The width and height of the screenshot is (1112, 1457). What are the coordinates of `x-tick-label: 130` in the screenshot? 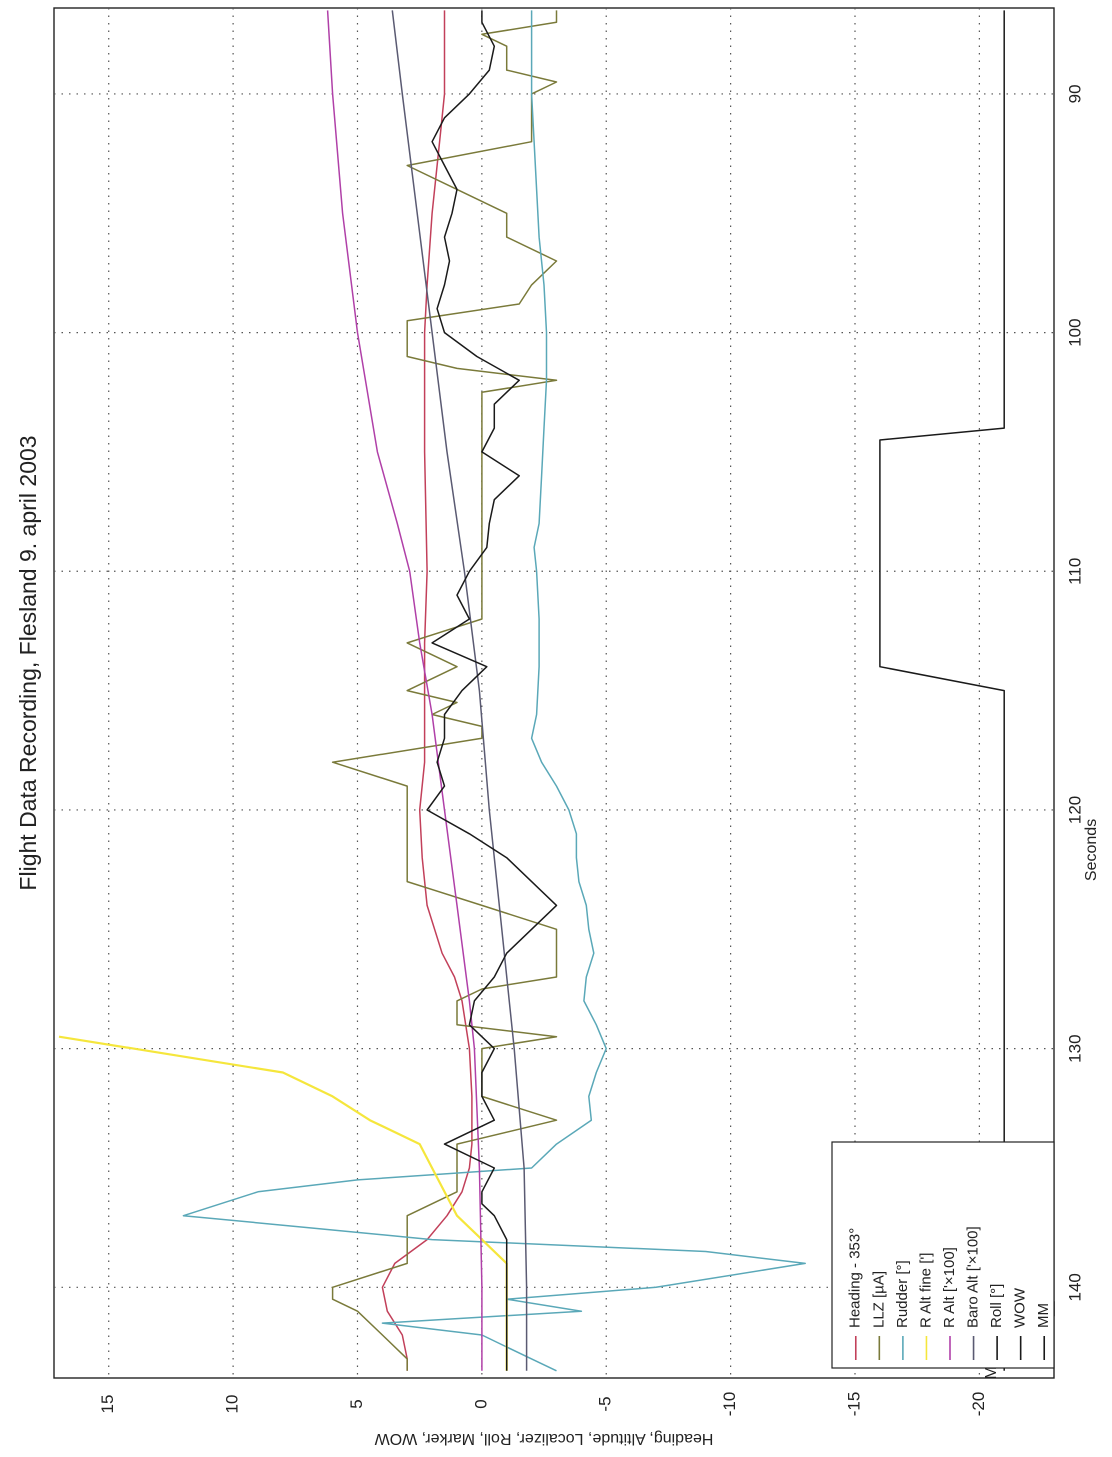 It's located at (1074, 1048).